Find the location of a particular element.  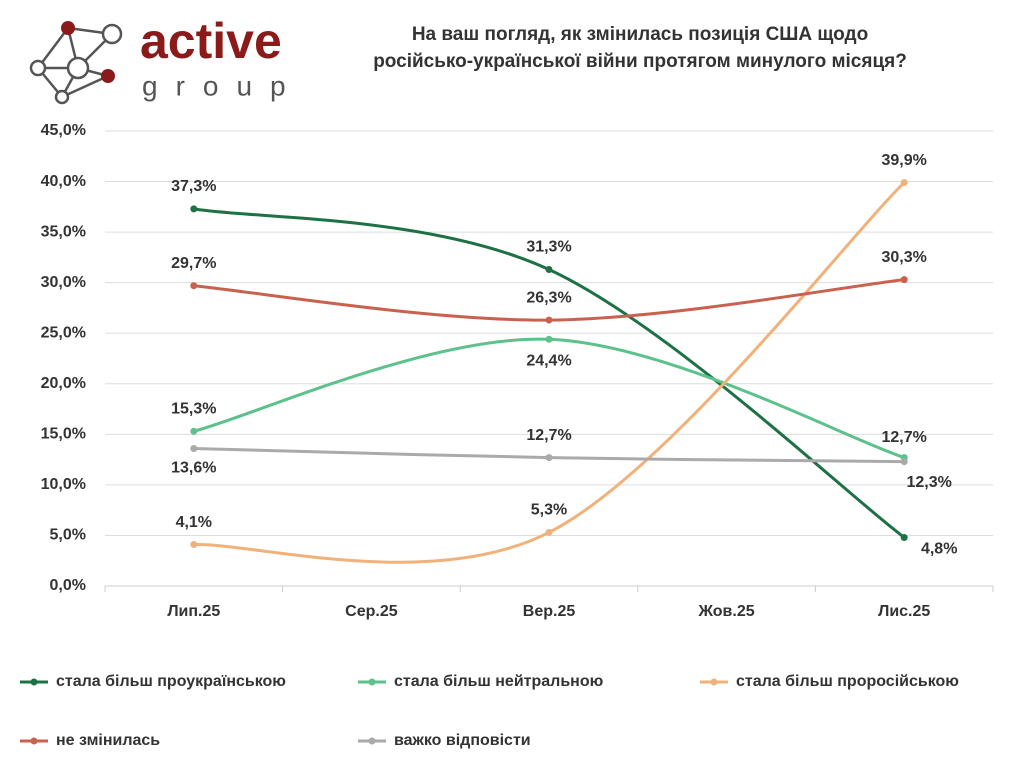

y-tick-label: 30,0% is located at coordinates (63, 282).